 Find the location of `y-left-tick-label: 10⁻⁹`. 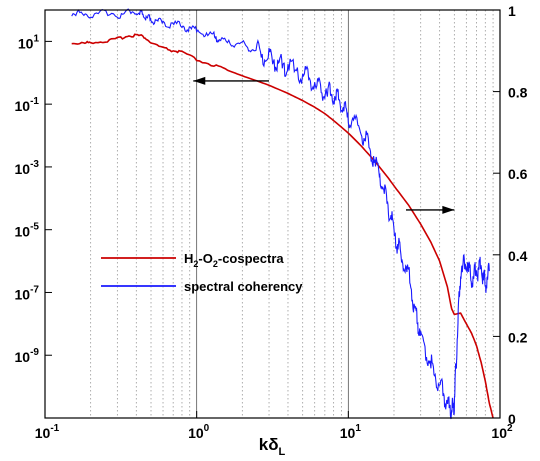

y-left-tick-label: 10⁻⁹ is located at coordinates (27, 356).